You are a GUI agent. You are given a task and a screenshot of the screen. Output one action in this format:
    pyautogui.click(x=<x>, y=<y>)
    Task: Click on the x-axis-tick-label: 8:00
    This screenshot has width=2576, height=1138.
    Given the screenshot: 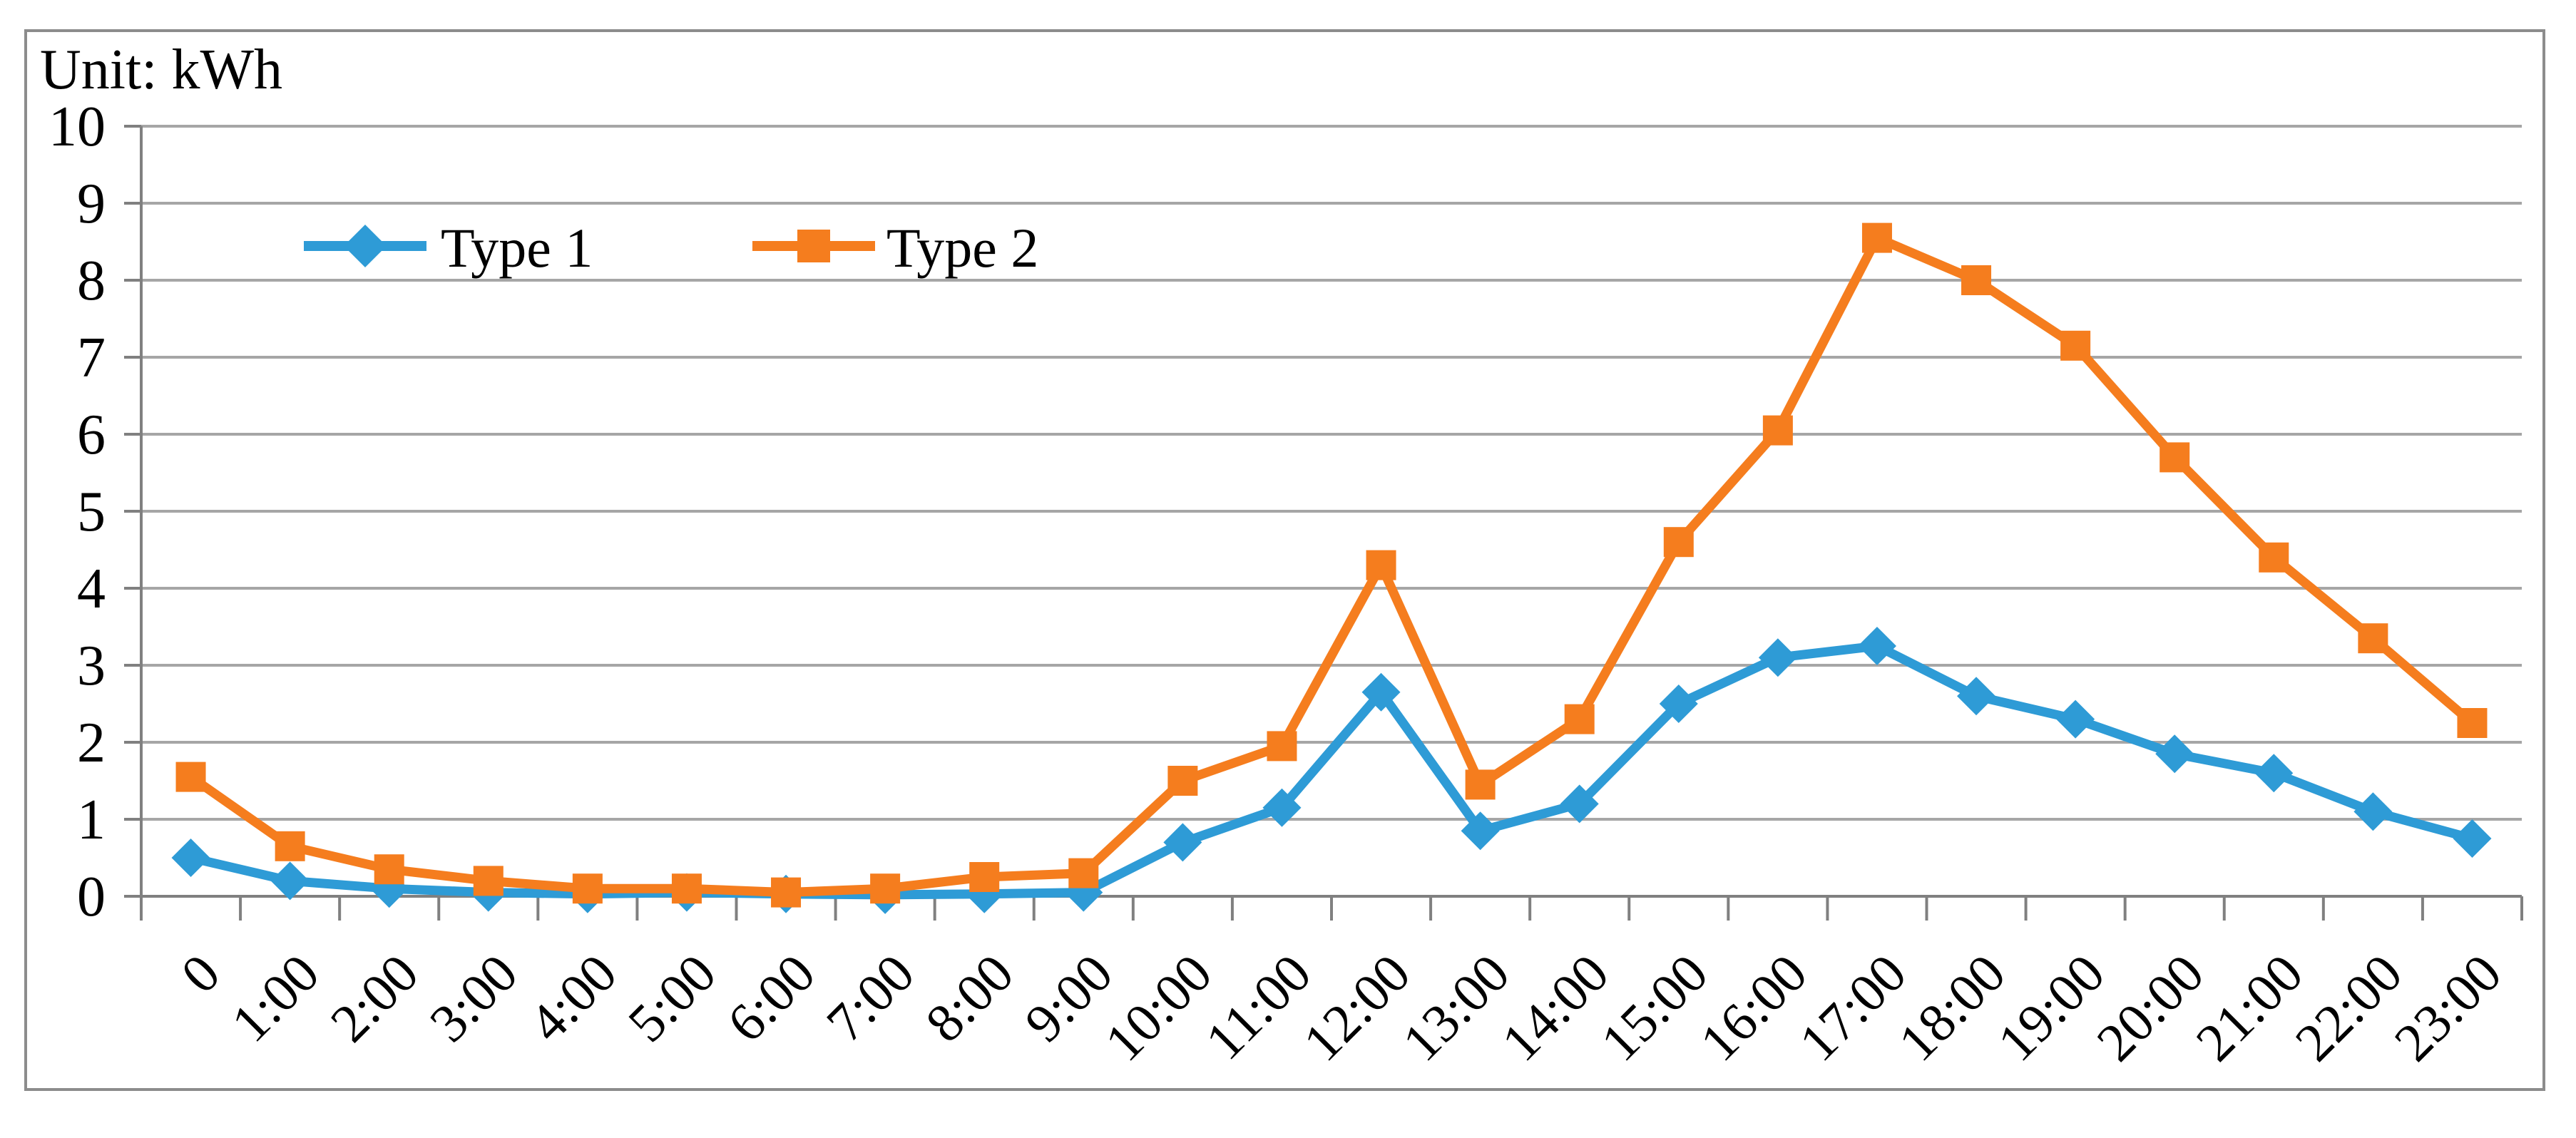 What is the action you would take?
    pyautogui.click(x=970, y=999)
    